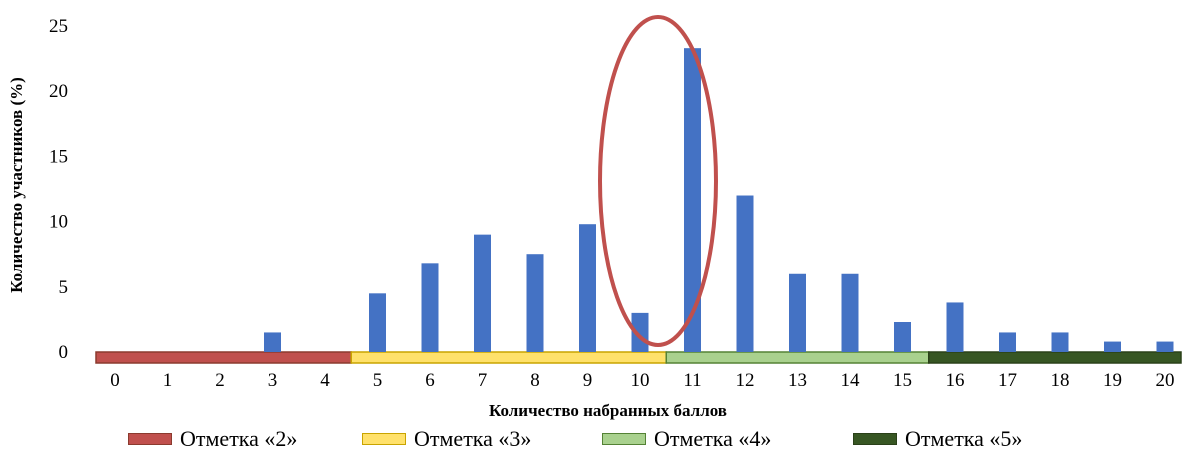 The image size is (1184, 455). I want to click on y-tick-label: 5, so click(64, 287).